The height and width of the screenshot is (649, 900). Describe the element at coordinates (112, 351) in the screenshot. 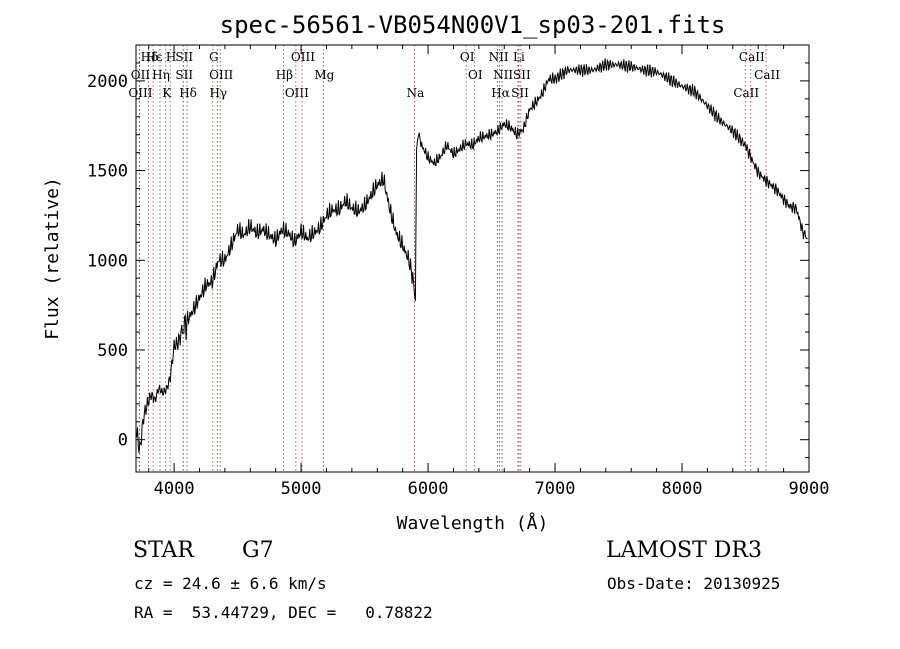

I see `y-tick-label: 500` at that location.